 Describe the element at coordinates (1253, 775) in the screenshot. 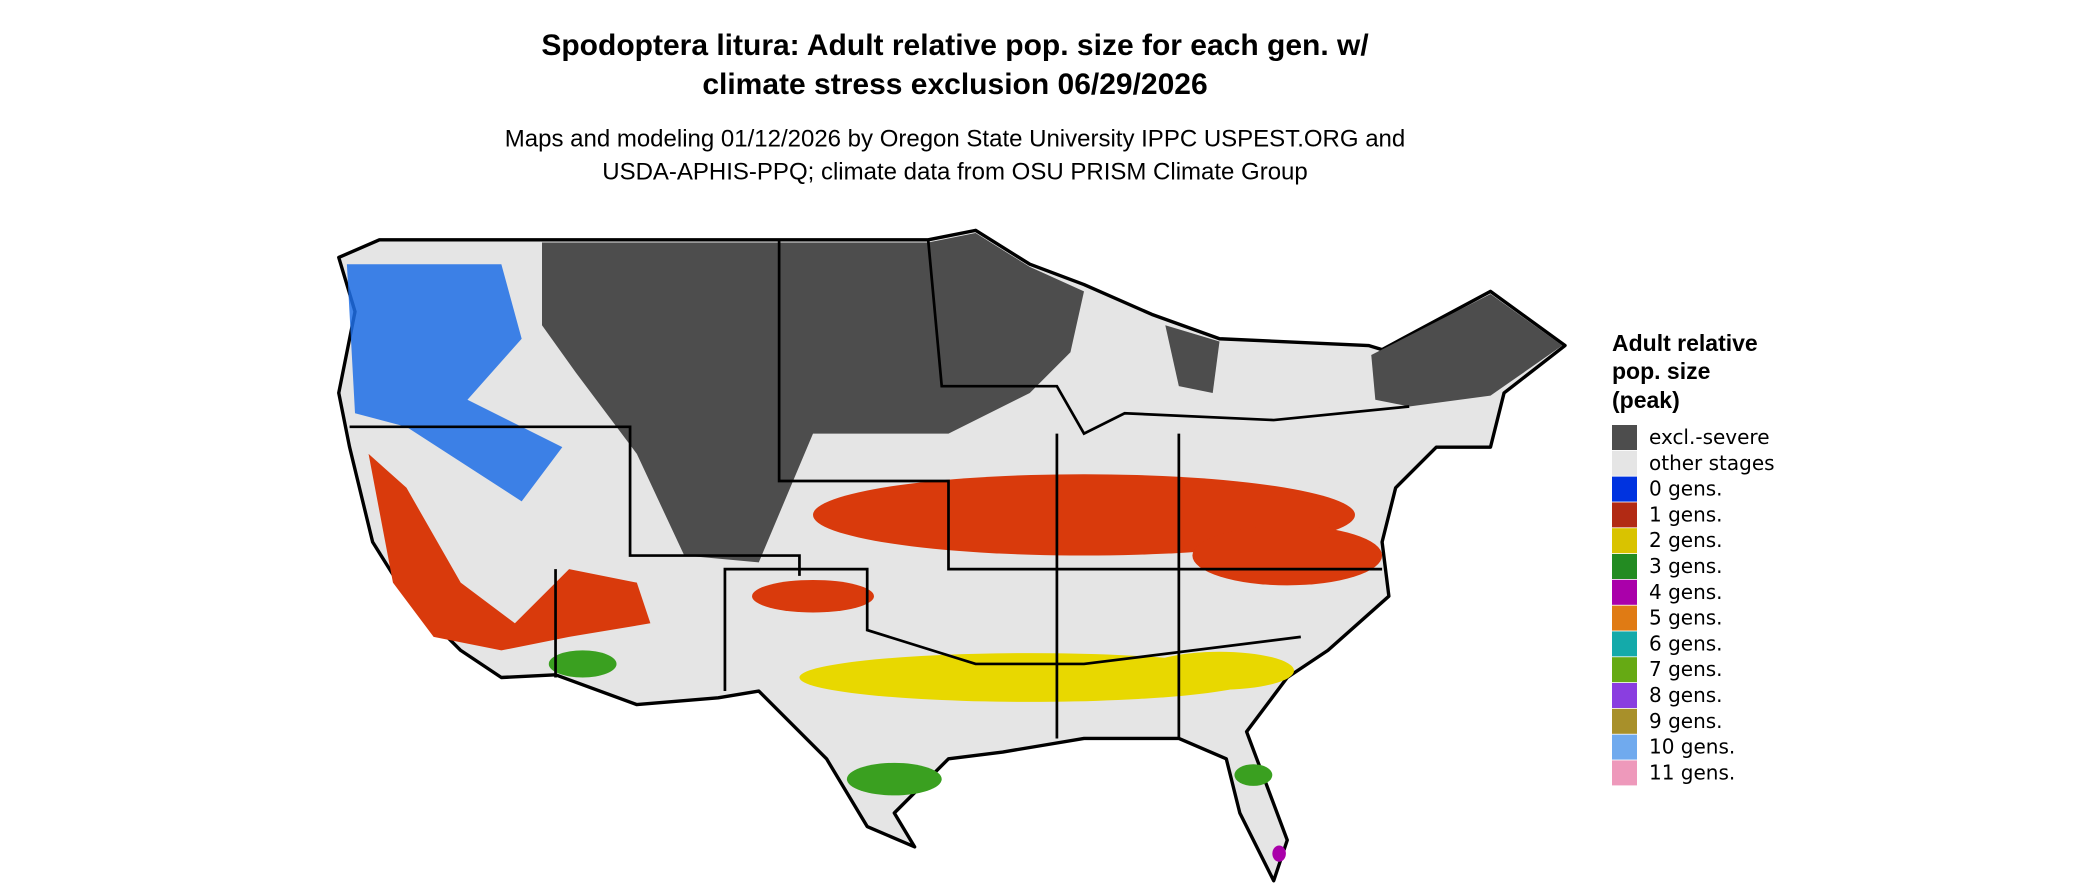

I see `three-gens-florida` at that location.